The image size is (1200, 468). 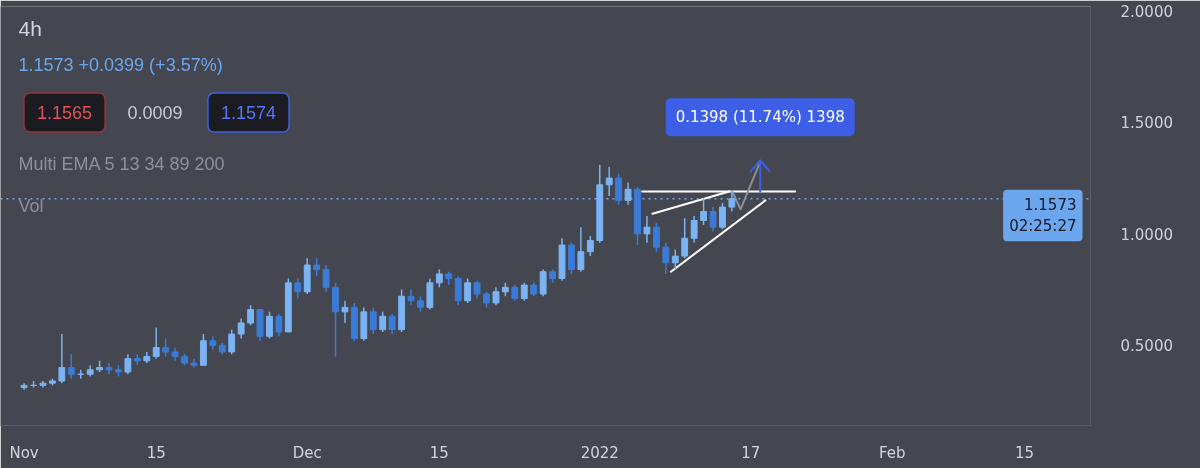 I want to click on x-tick-label: Dec, so click(x=307, y=452).